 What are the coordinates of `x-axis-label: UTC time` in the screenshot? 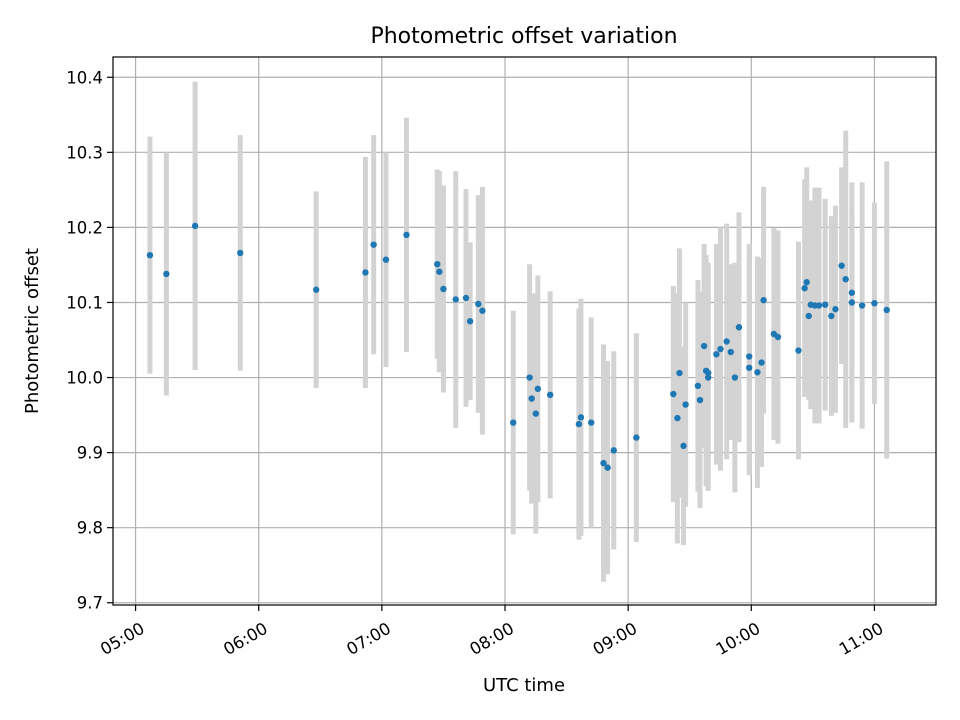 It's located at (524, 685).